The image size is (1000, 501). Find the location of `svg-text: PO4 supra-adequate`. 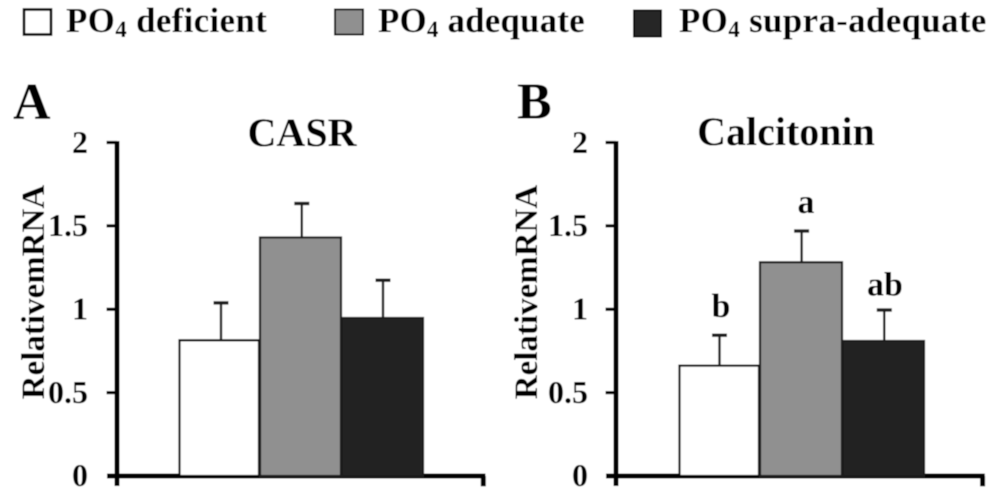

svg-text: PO4 supra-adequate is located at coordinates (833, 21).